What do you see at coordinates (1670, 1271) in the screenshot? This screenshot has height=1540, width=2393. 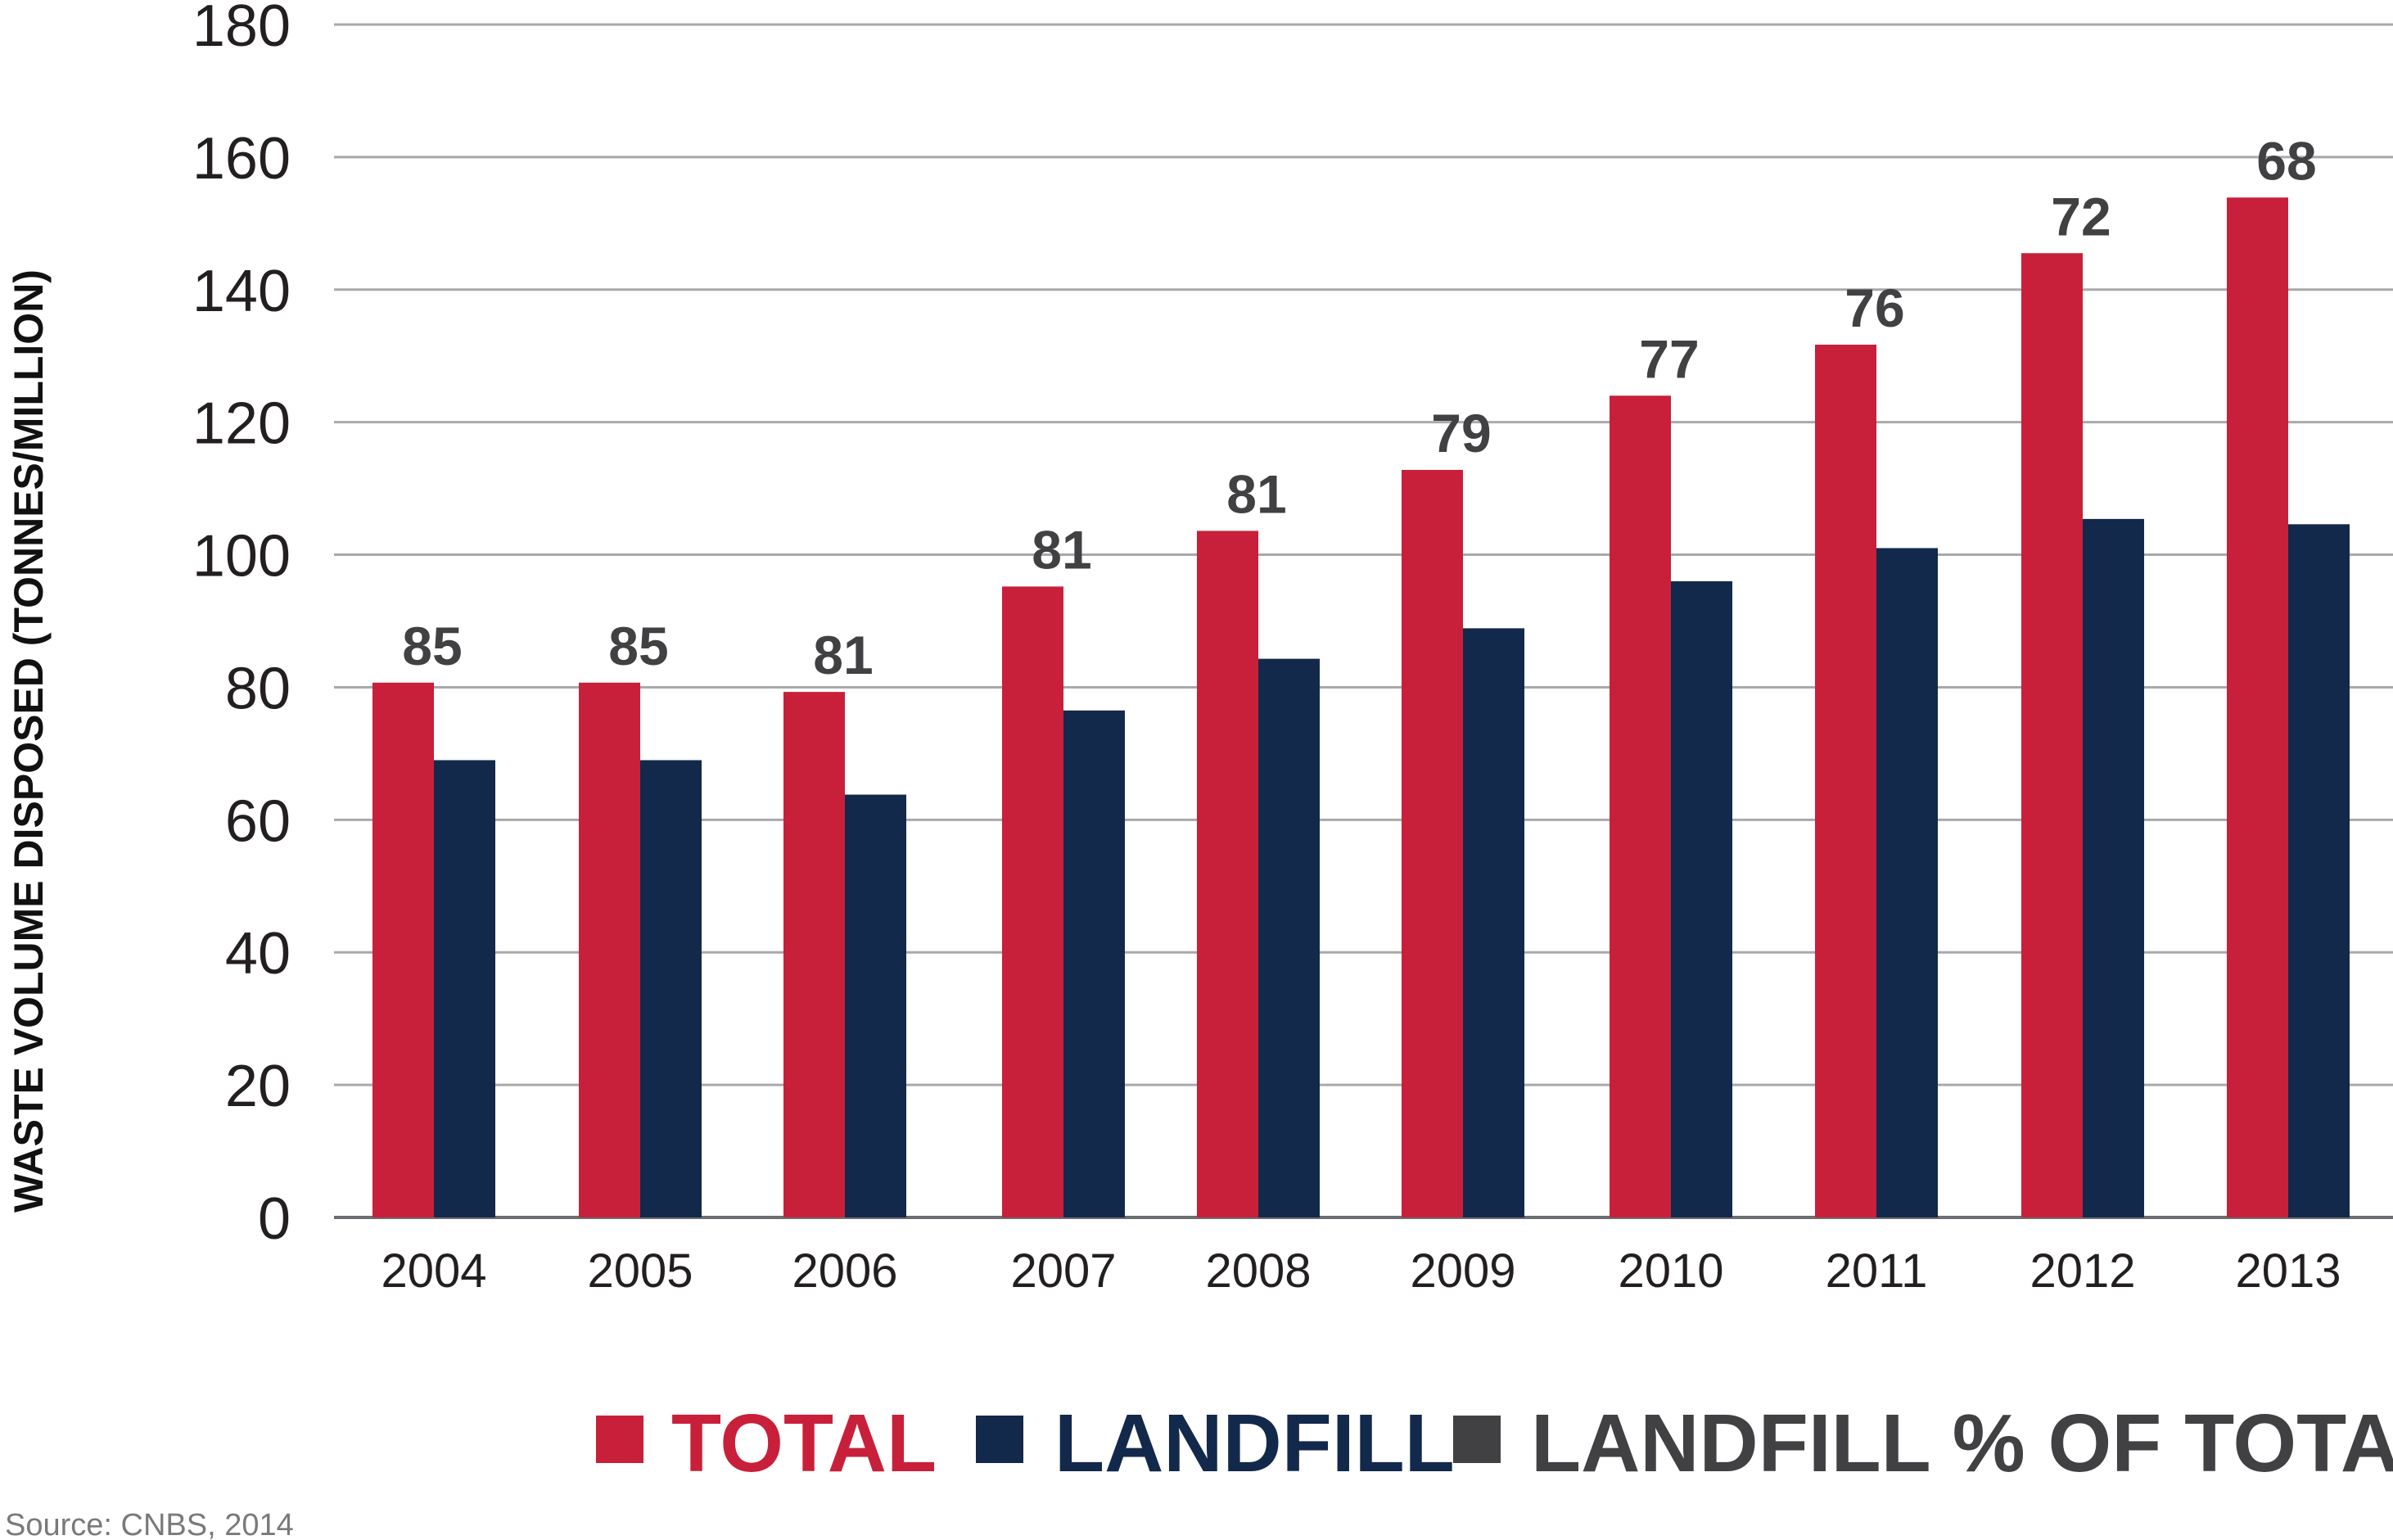 I see `x-tick-label: 2010` at bounding box center [1670, 1271].